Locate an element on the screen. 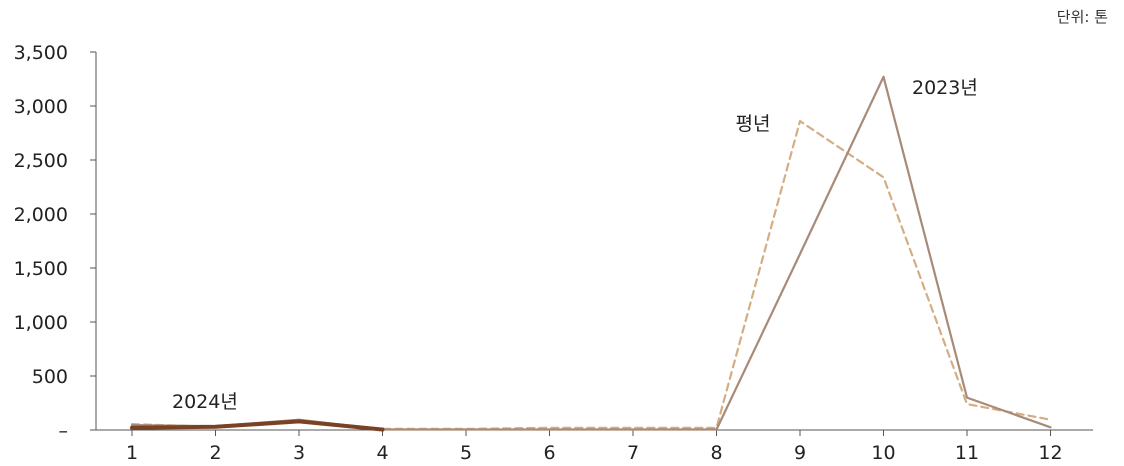 The width and height of the screenshot is (1124, 466). x-tick-label: 6 is located at coordinates (549, 453).